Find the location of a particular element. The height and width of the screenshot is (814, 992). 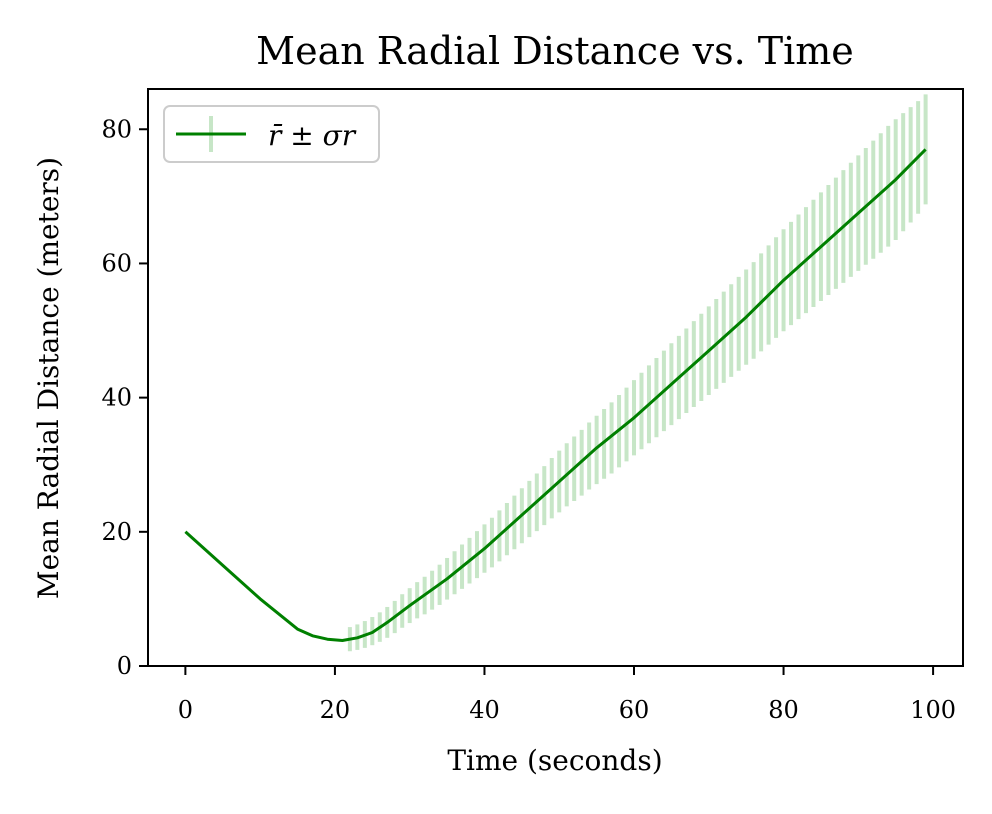

chart-title: Mean Radial Distance vs. Time is located at coordinates (555, 51).